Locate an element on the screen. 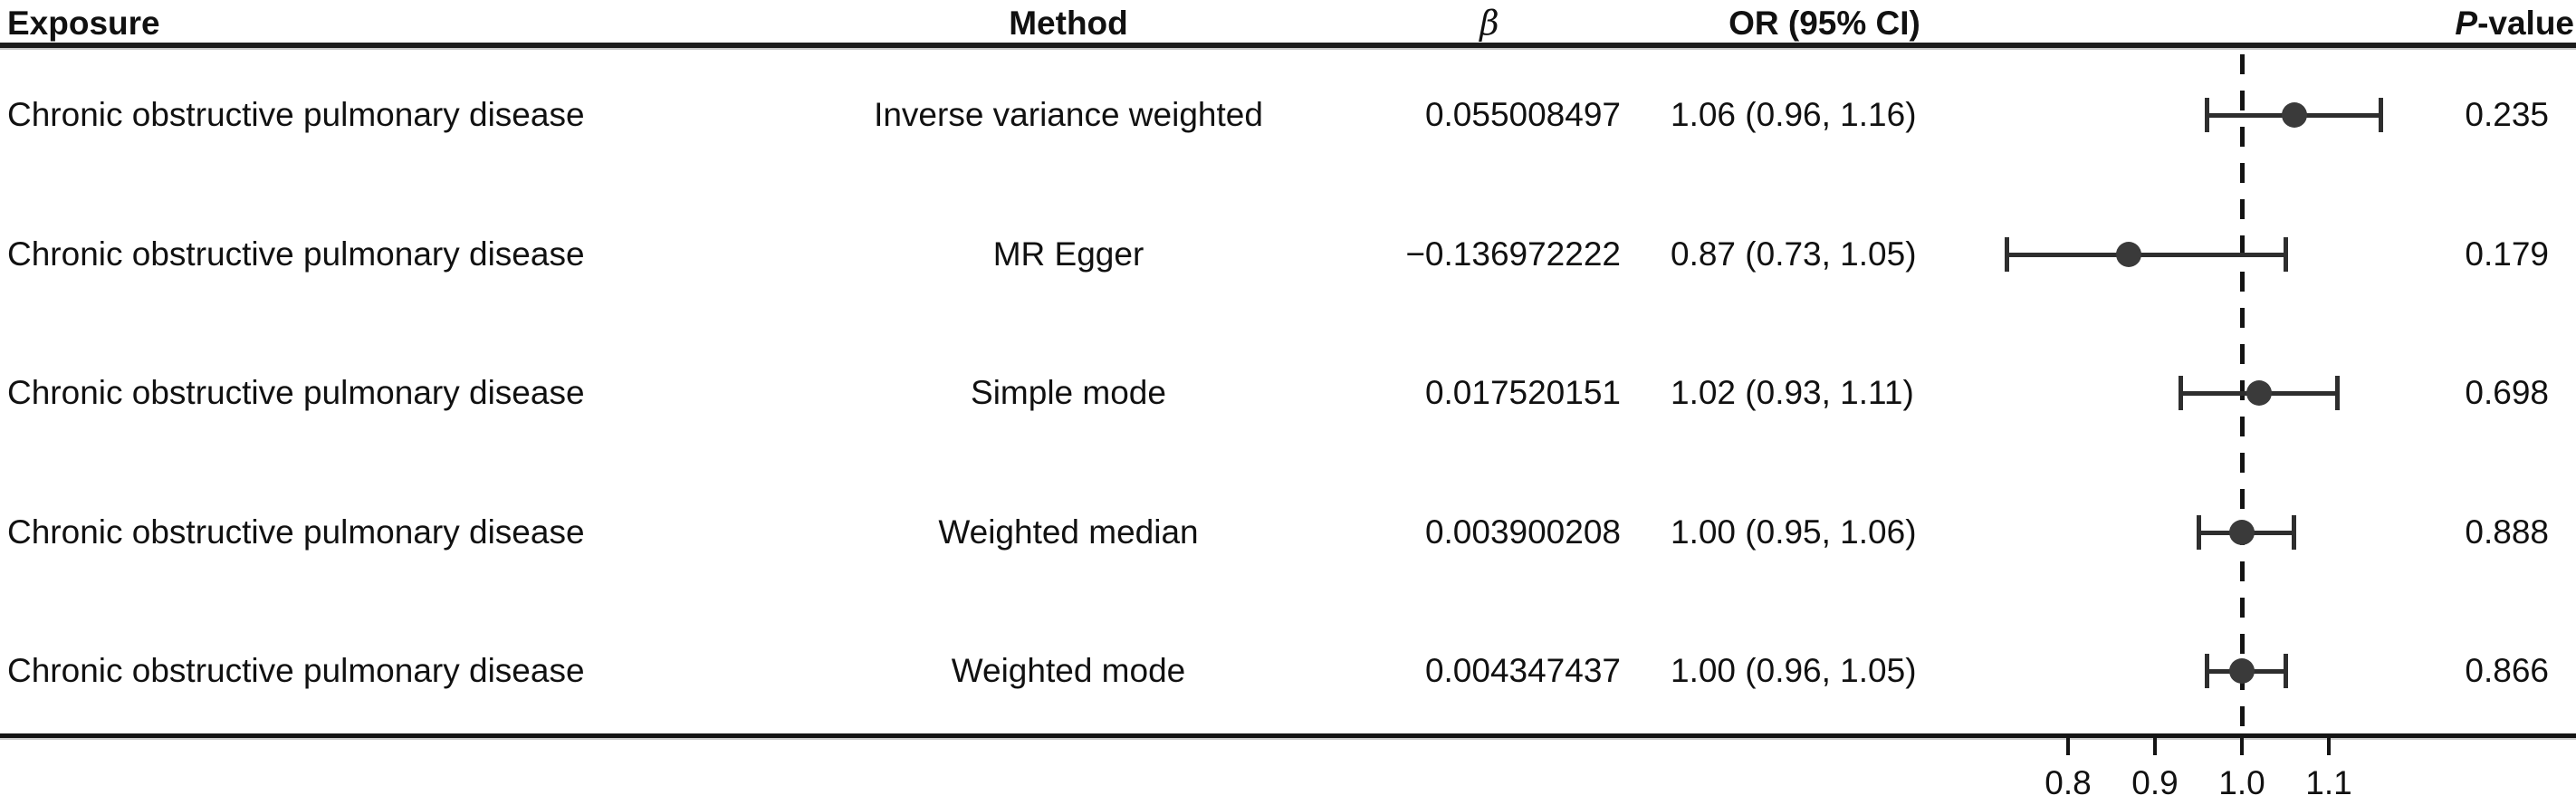 This screenshot has width=2576, height=805. method-cell: MR Egger is located at coordinates (1068, 254).